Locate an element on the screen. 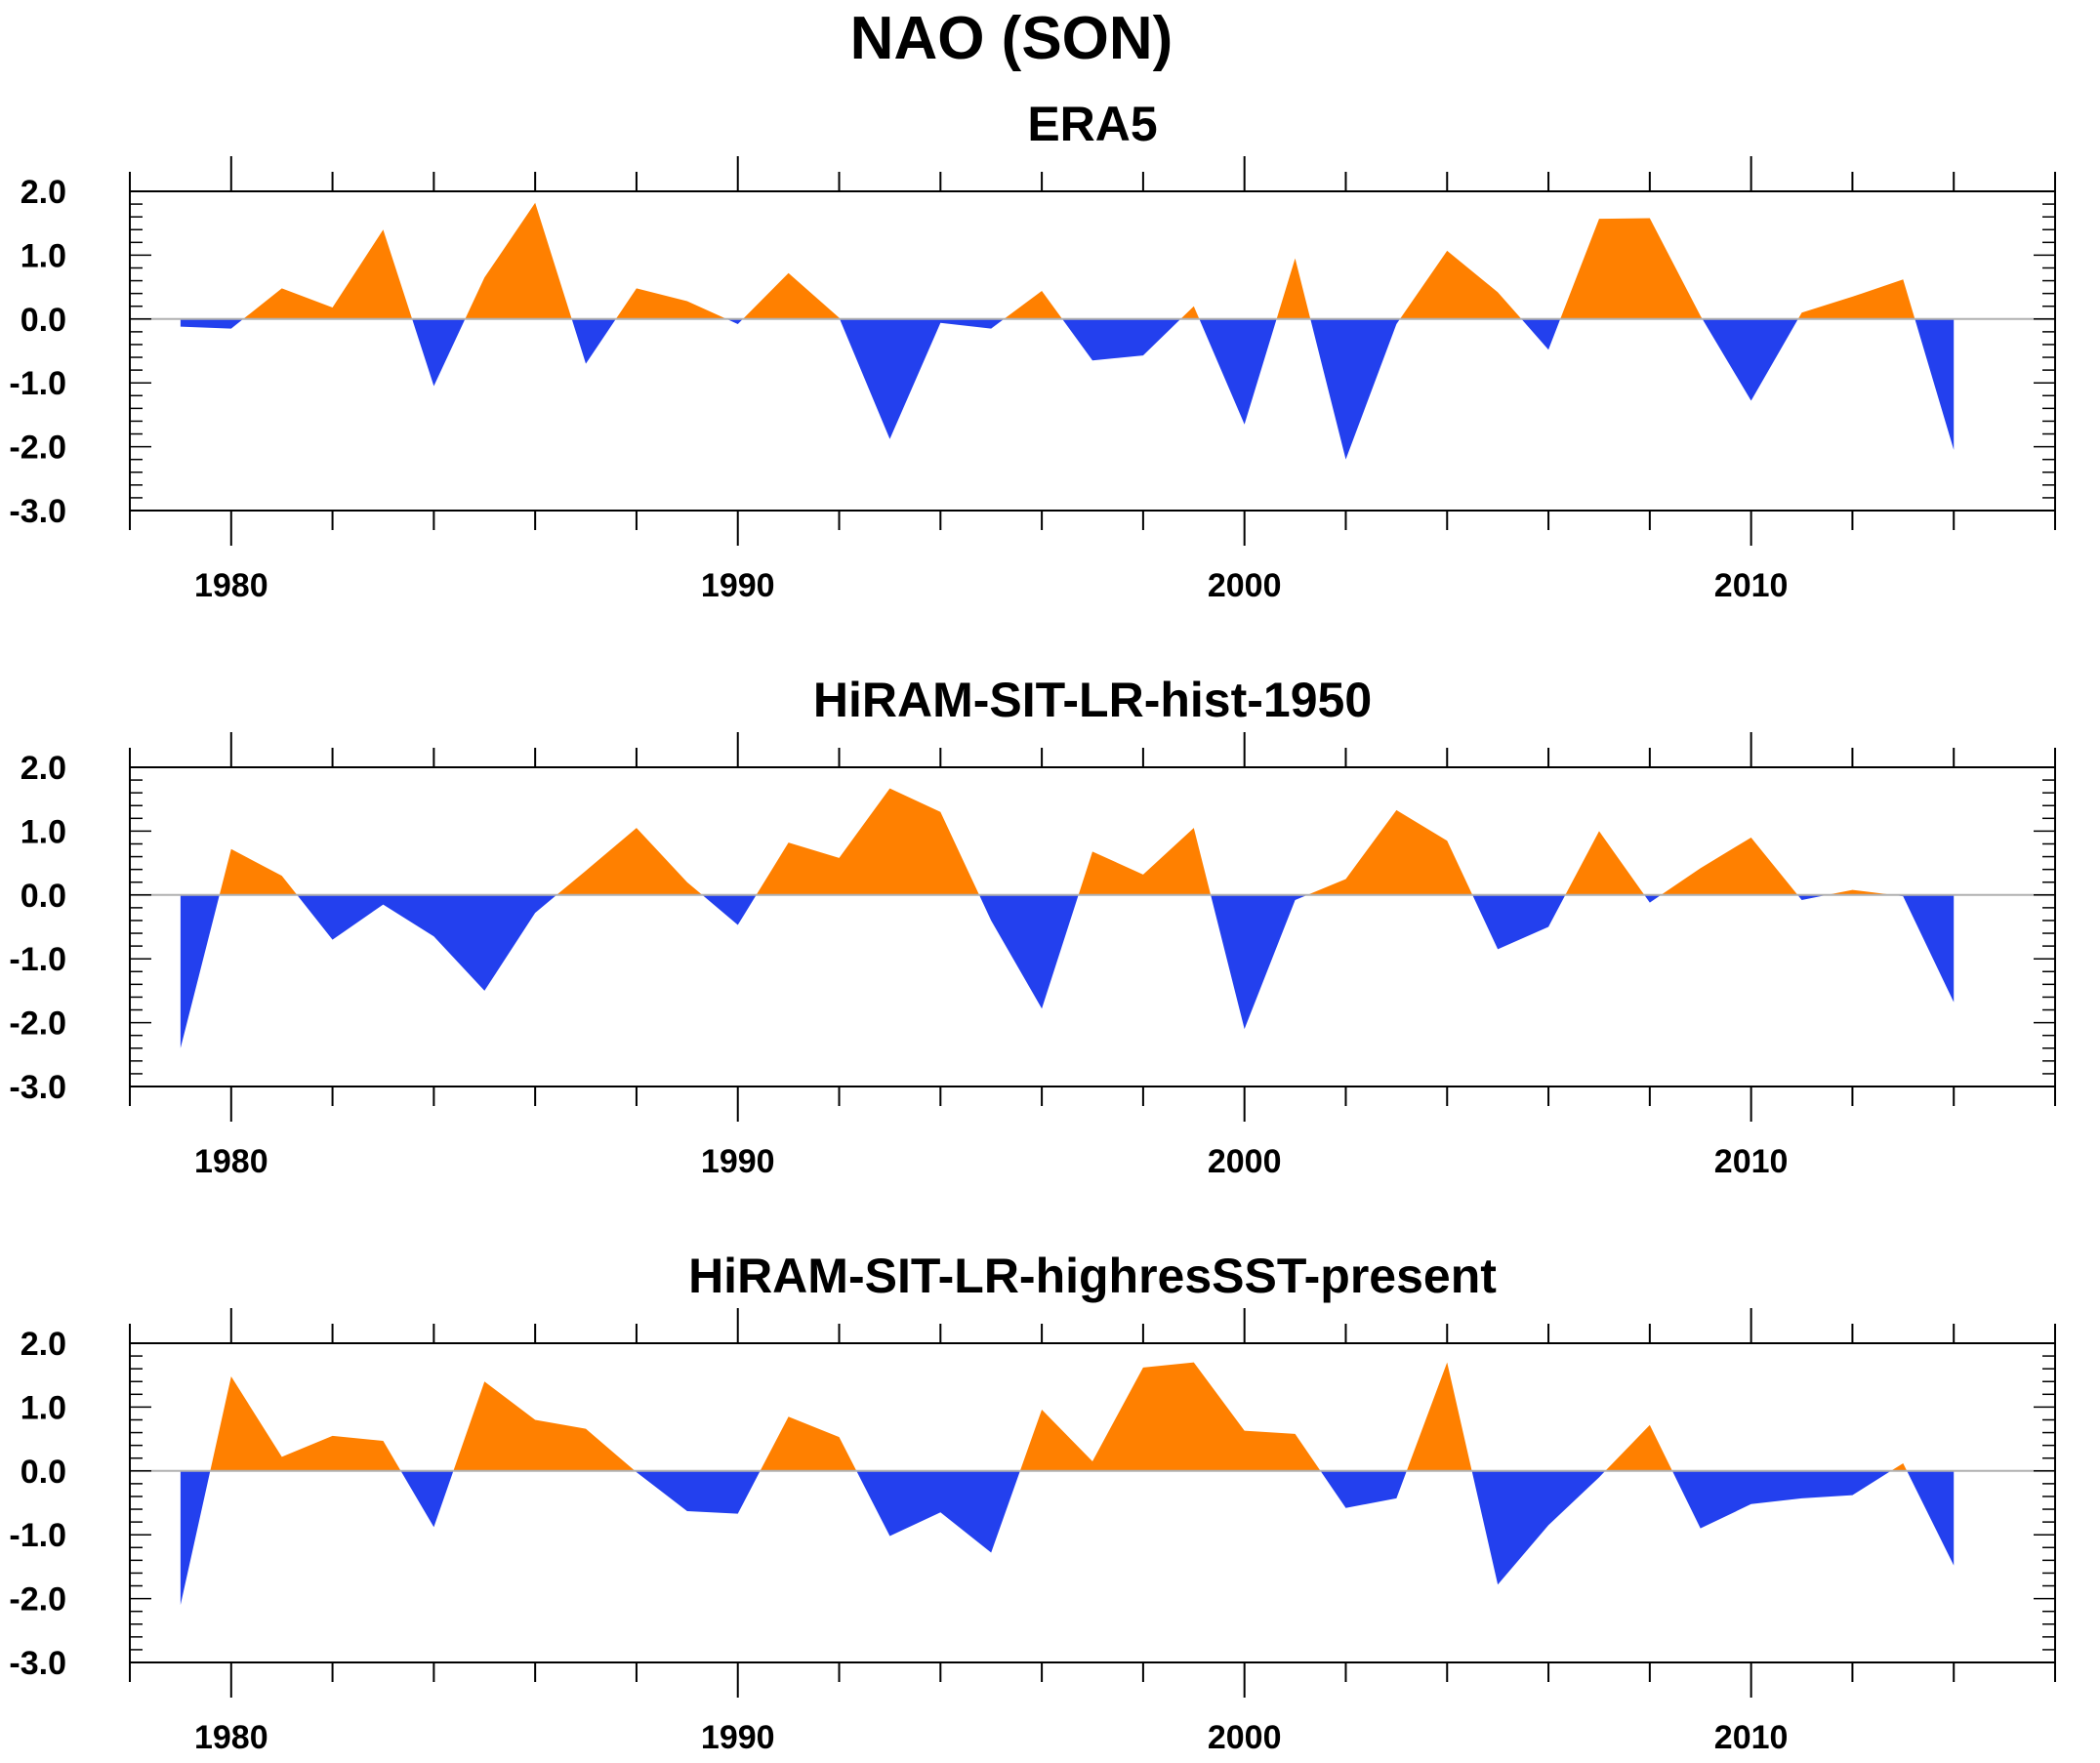 The width and height of the screenshot is (2100, 1763). panel-title: HiRAM-SIT-LR-highresSST-present is located at coordinates (1092, 1276).